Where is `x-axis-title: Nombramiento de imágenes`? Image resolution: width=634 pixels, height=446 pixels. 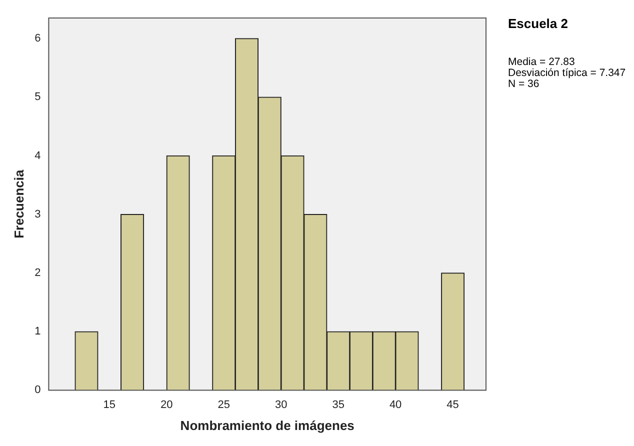 x-axis-title: Nombramiento de imágenes is located at coordinates (267, 425).